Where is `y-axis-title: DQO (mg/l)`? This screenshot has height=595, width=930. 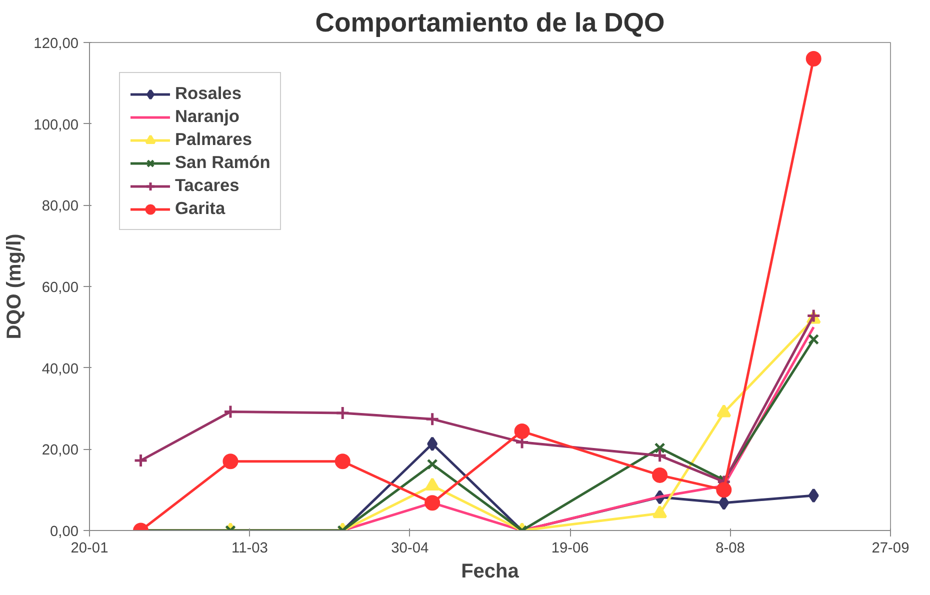
y-axis-title: DQO (mg/l) is located at coordinates (15, 287).